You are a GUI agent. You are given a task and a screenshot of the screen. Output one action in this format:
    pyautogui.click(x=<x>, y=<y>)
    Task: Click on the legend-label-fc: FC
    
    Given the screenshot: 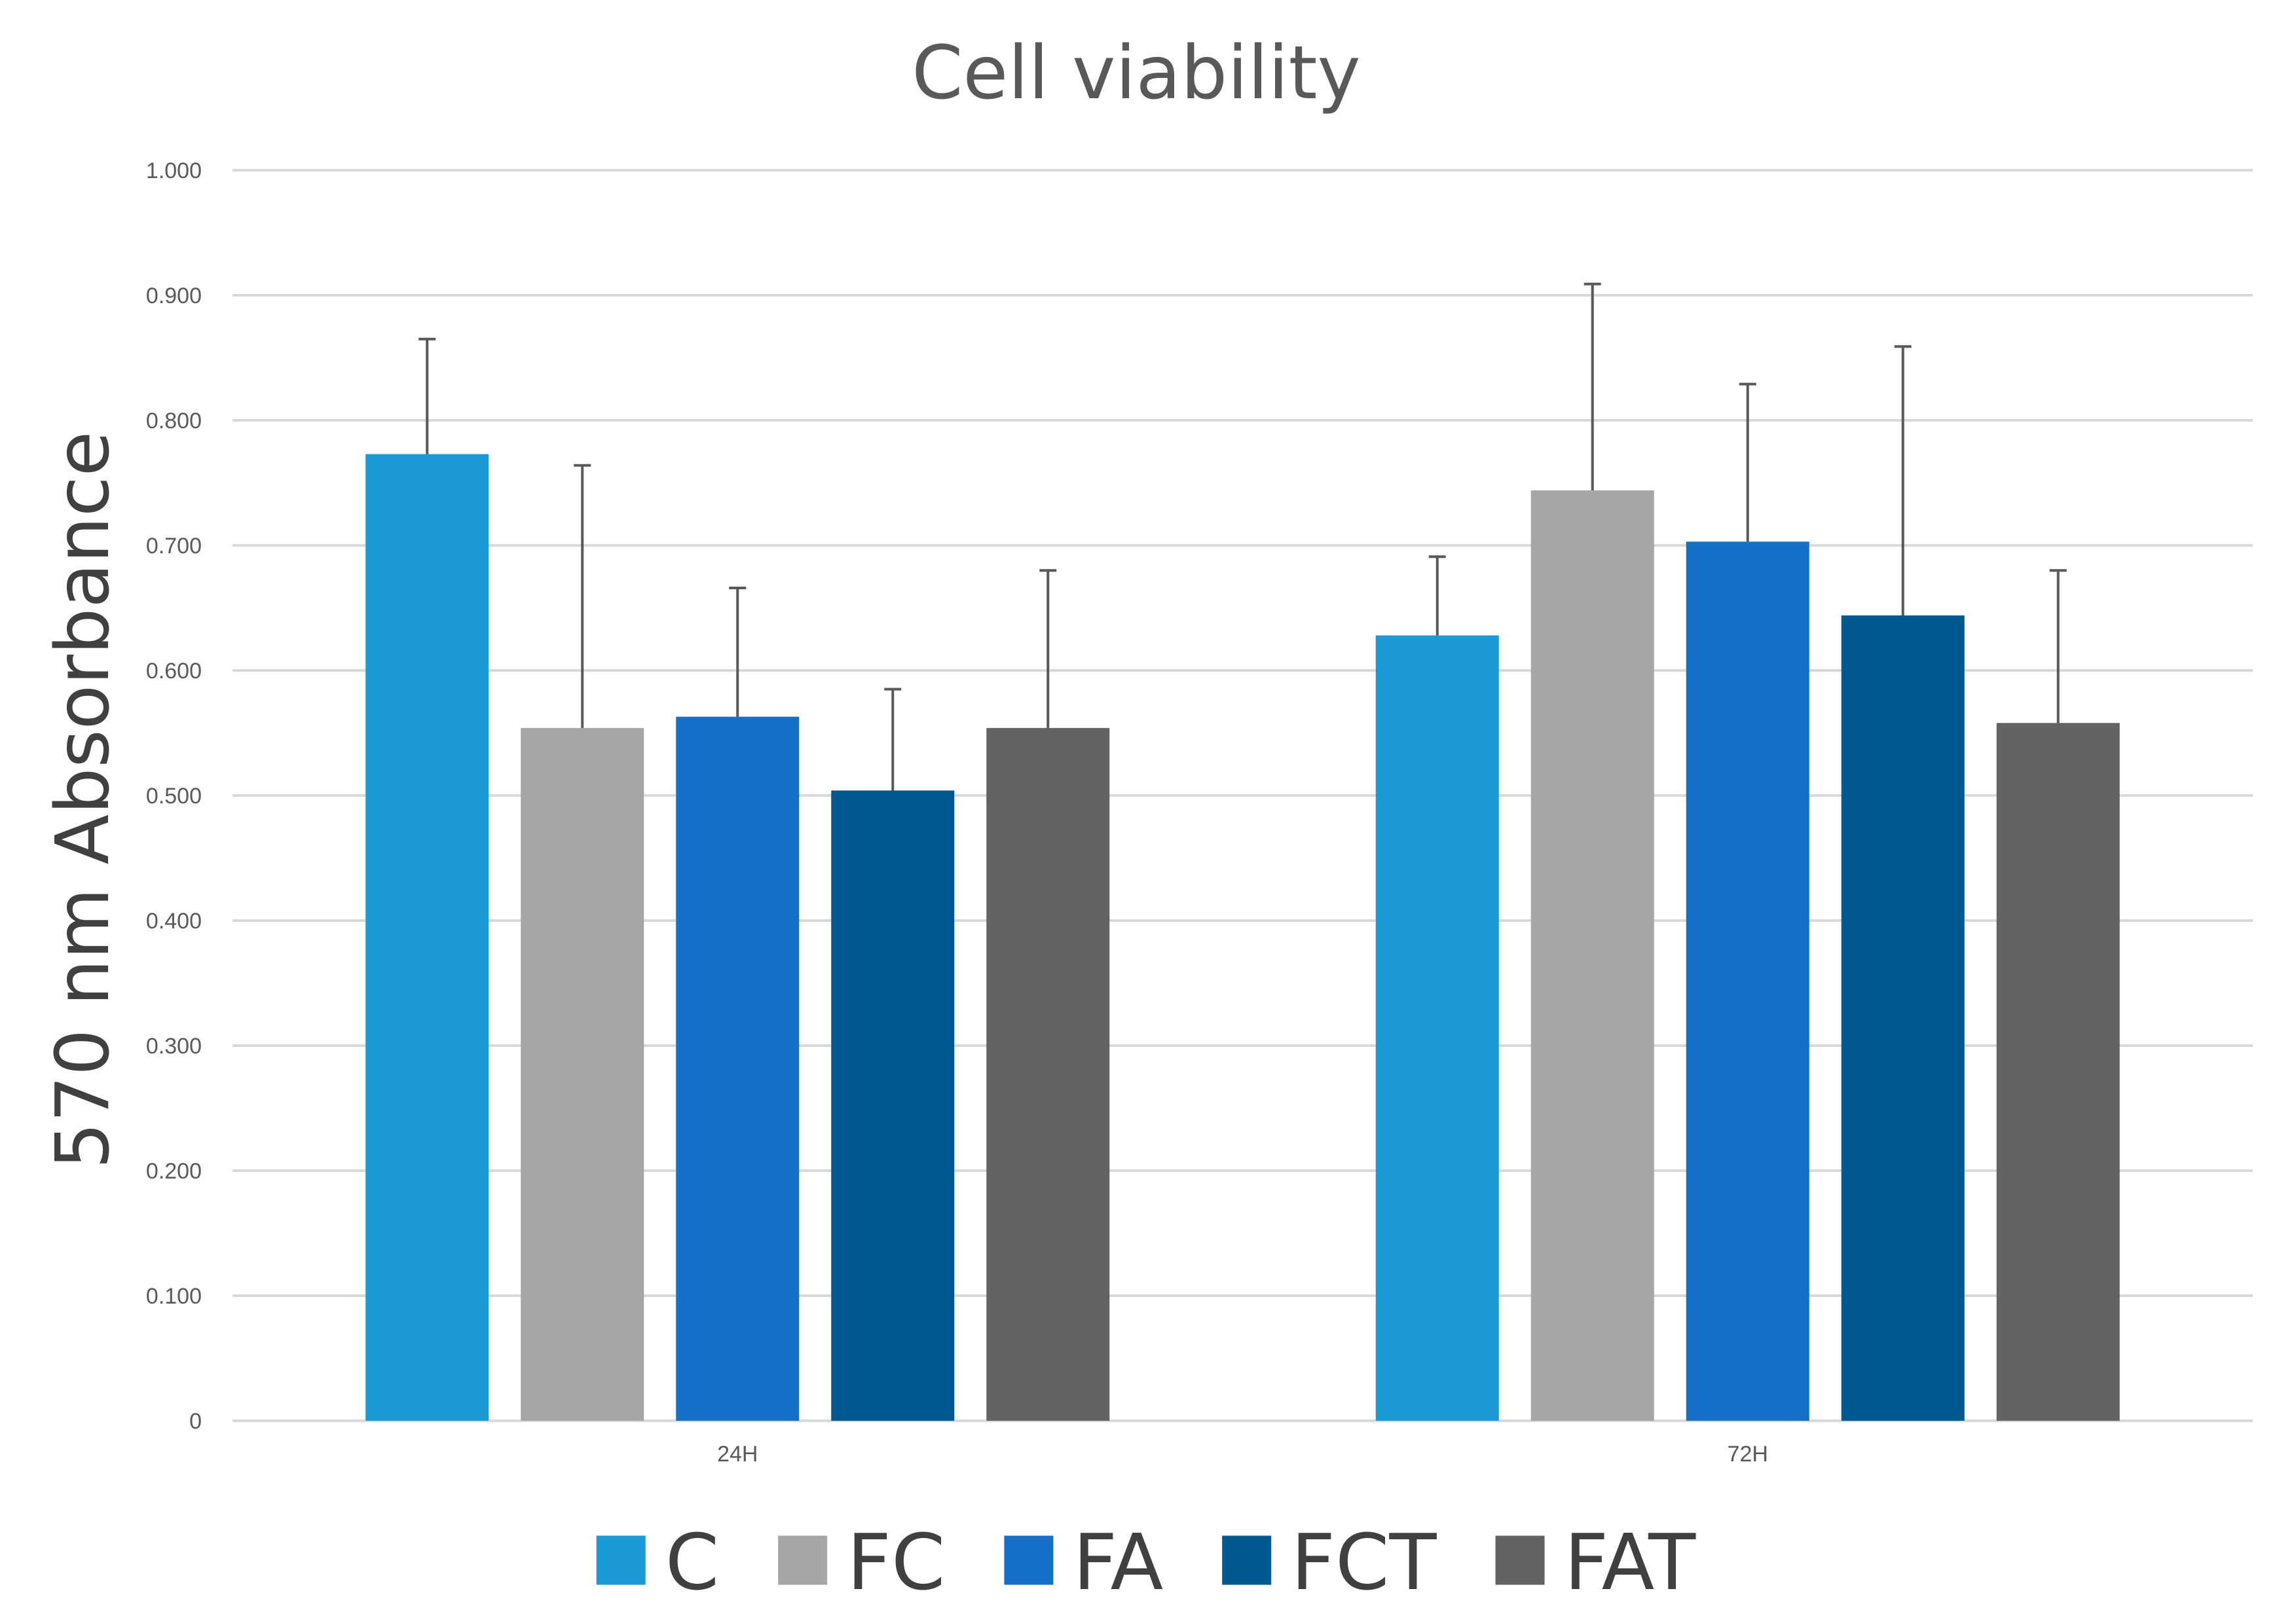 What is the action you would take?
    pyautogui.click(x=896, y=1562)
    